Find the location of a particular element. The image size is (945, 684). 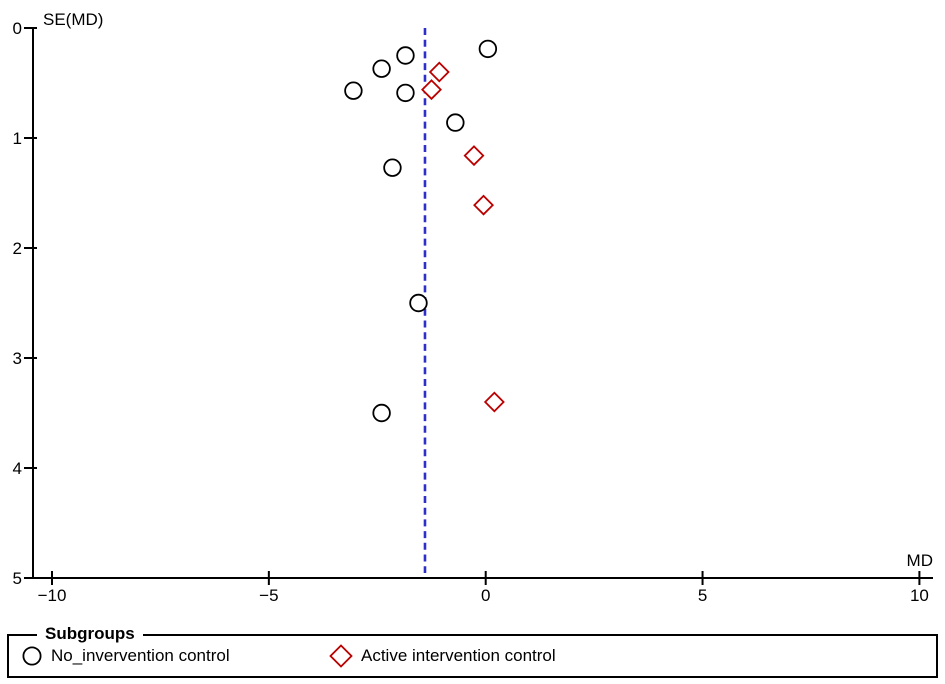

y-tick-label: 5 is located at coordinates (17, 578).